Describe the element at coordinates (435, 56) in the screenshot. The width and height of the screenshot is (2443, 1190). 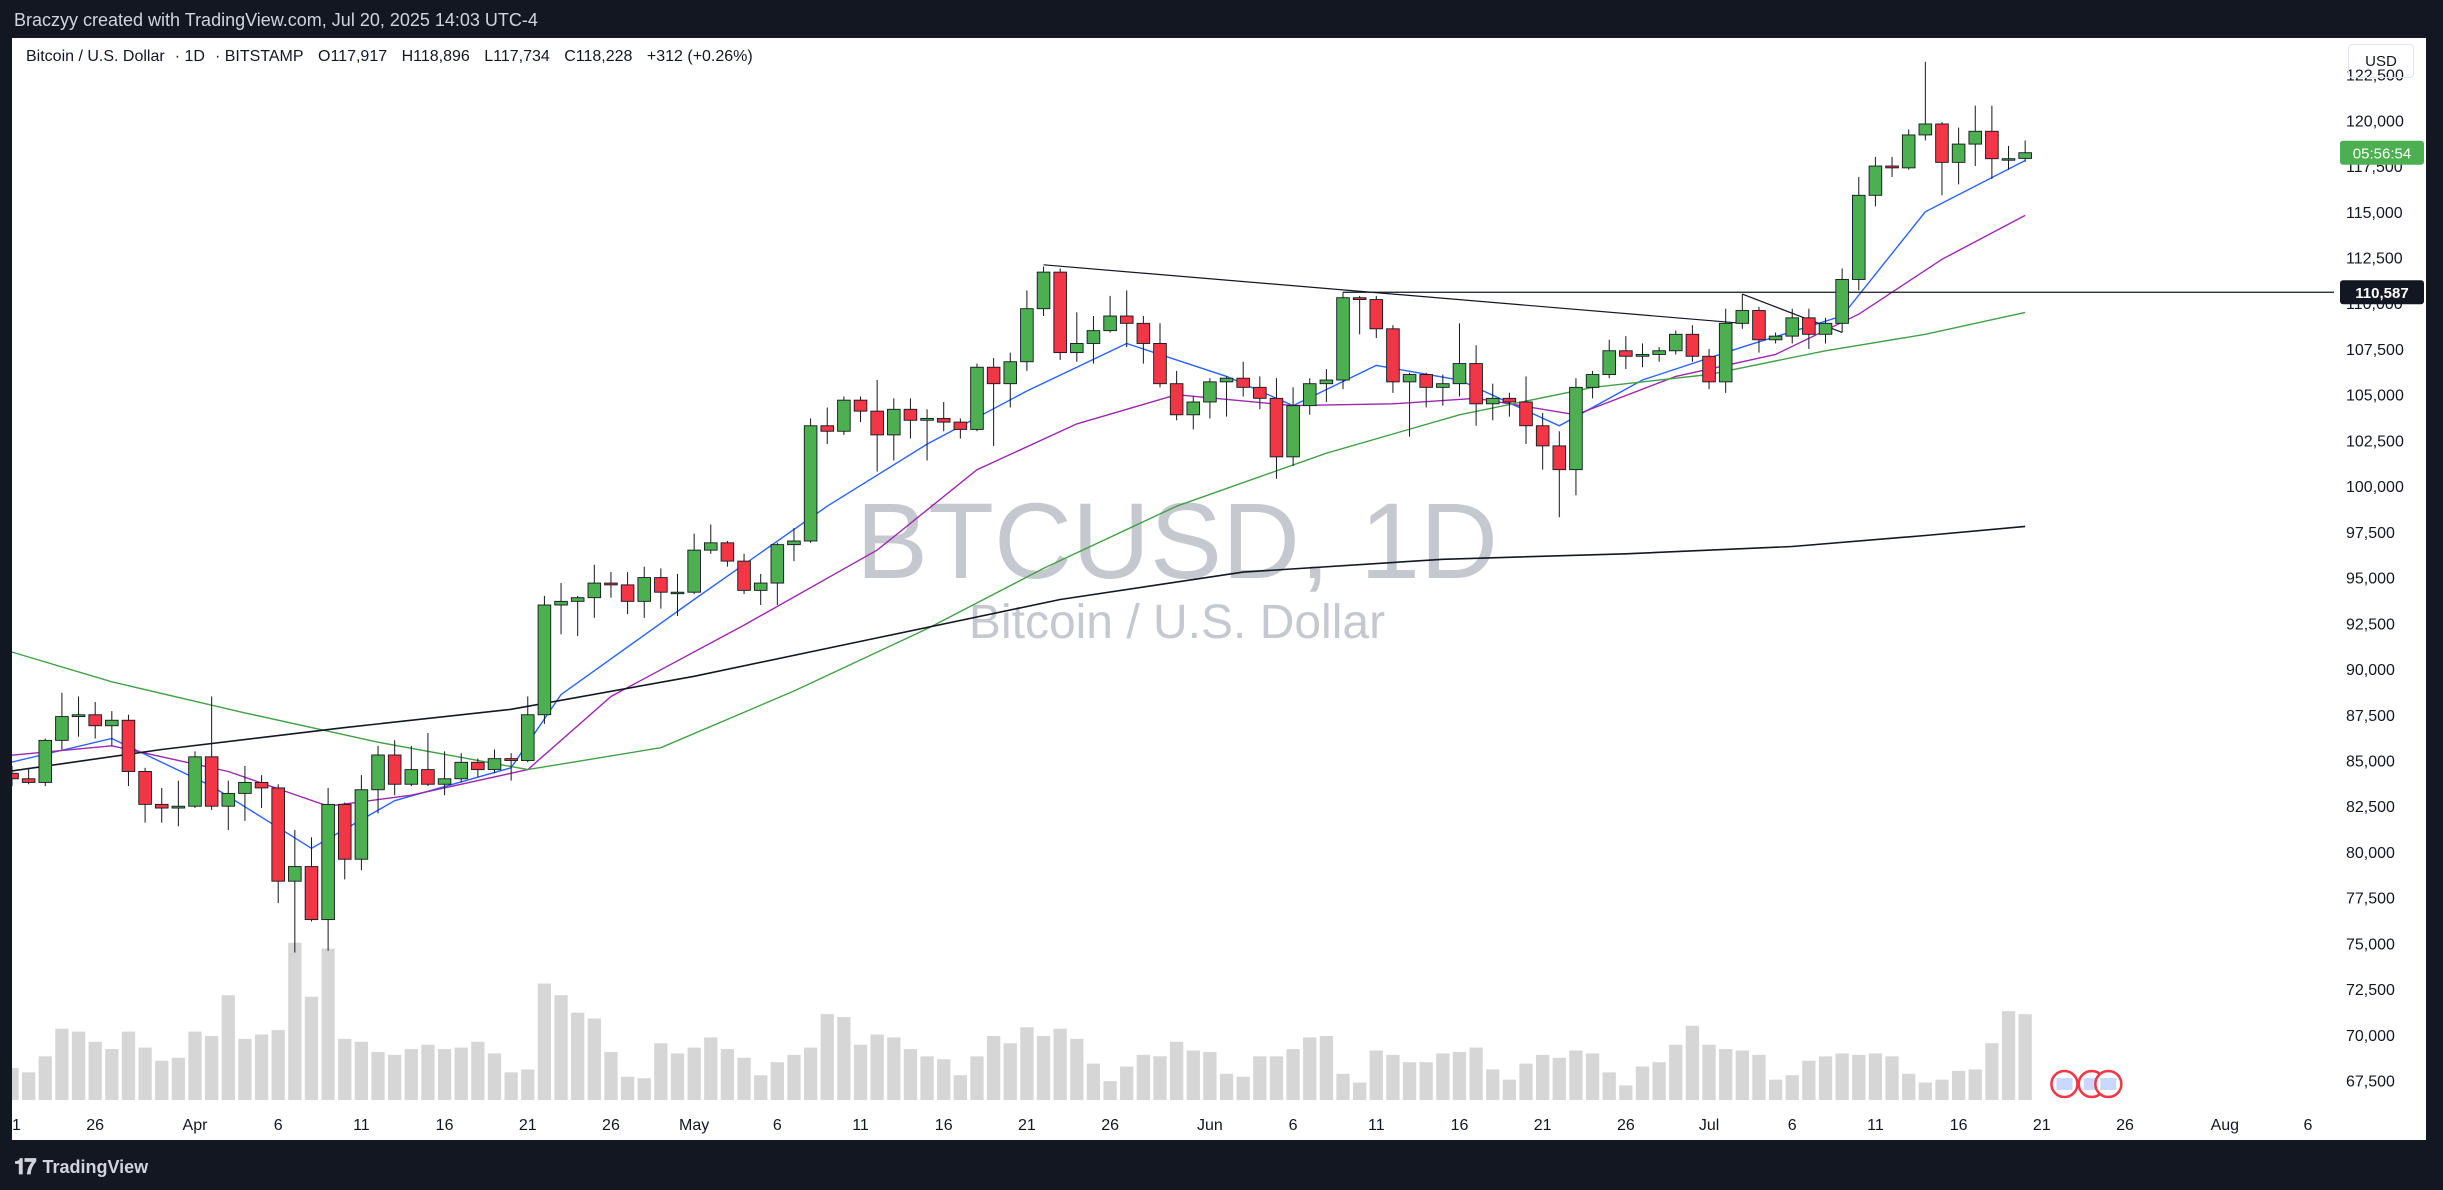
I see `ohlc-high: H118,896` at that location.